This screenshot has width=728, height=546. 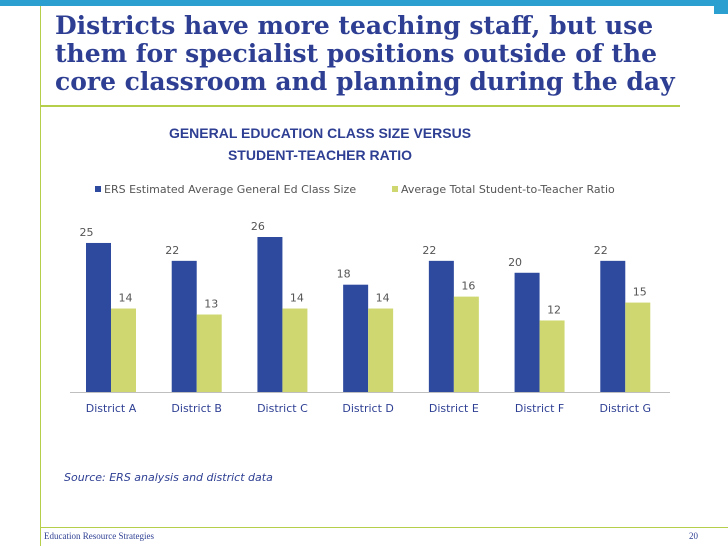 What do you see at coordinates (196, 408) in the screenshot?
I see `category-label-2: District B` at bounding box center [196, 408].